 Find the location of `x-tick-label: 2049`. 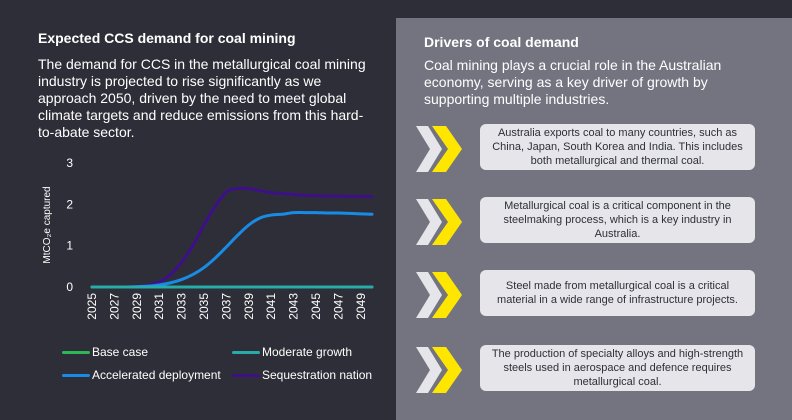

x-tick-label: 2049 is located at coordinates (361, 306).